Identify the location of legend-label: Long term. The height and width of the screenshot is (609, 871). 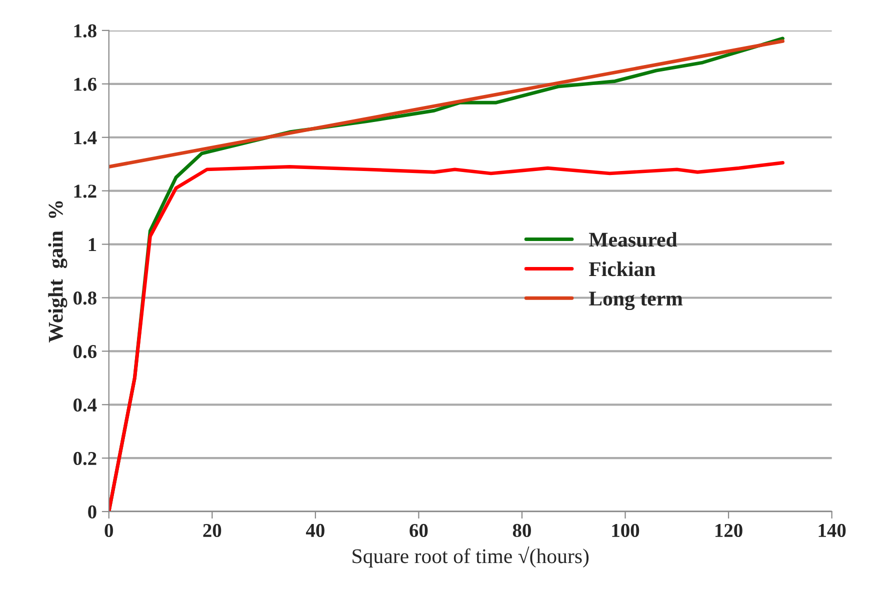
(635, 301).